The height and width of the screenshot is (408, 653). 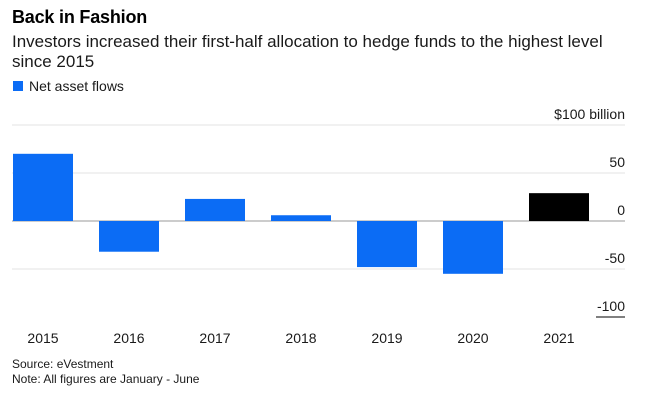 I want to click on x-tick-label: 2016, so click(x=128, y=338).